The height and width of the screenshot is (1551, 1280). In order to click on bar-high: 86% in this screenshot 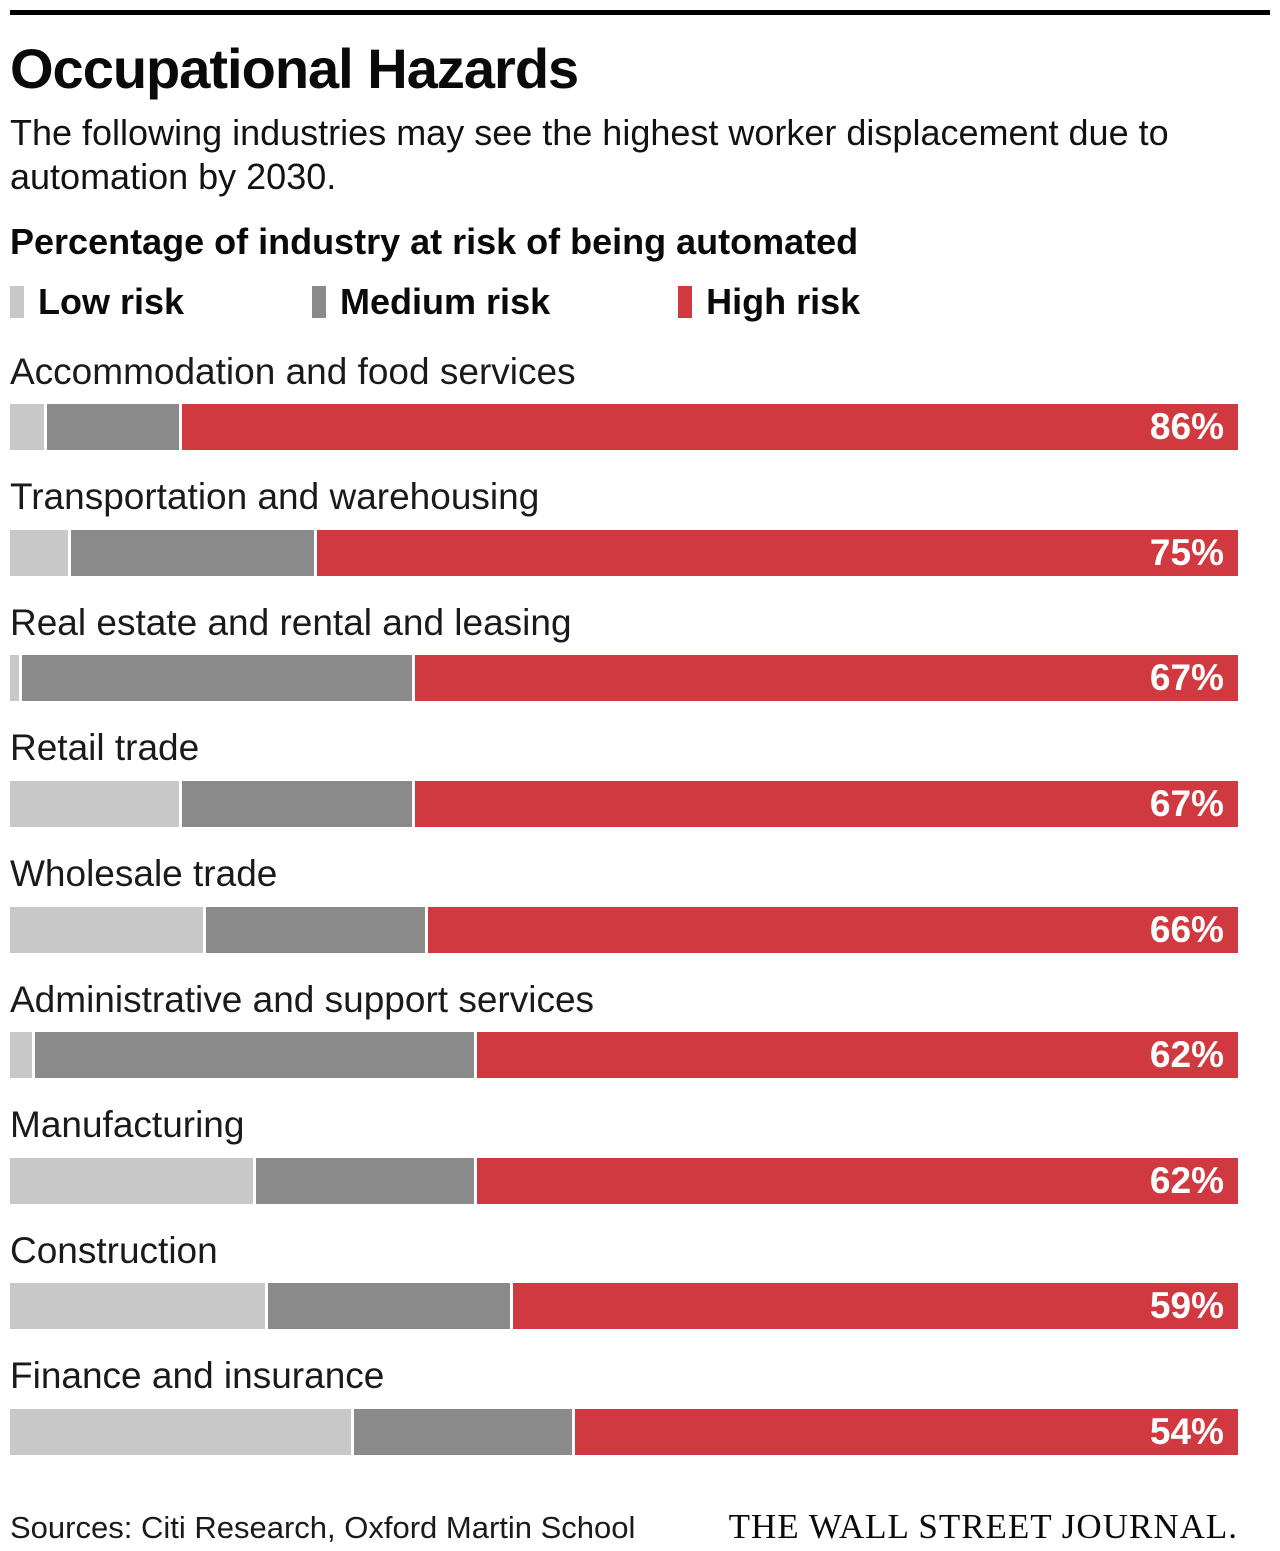, I will do `click(709, 427)`.